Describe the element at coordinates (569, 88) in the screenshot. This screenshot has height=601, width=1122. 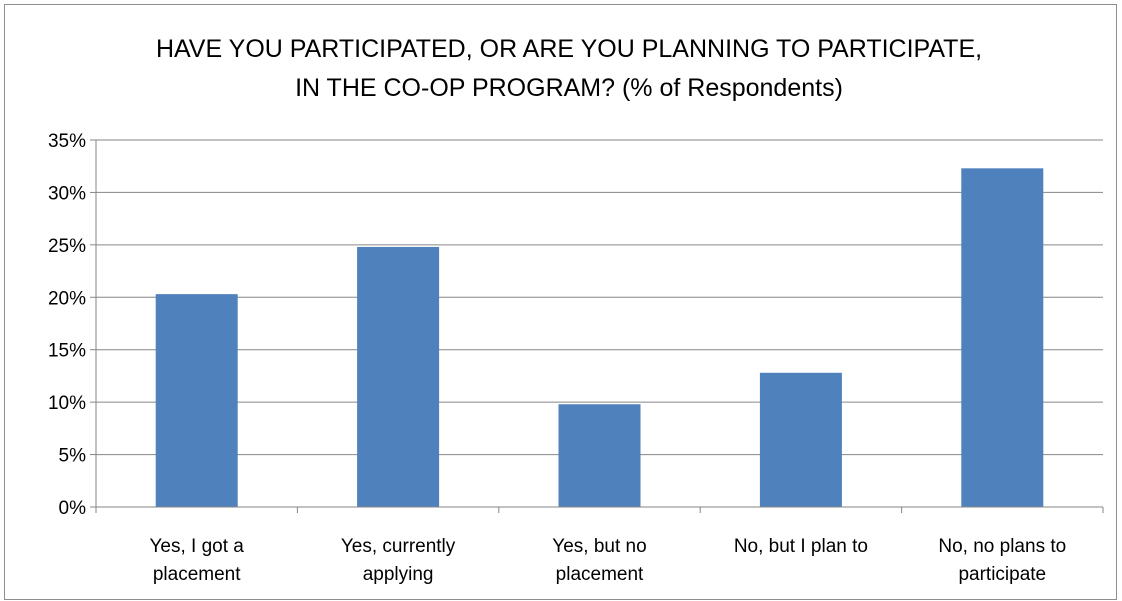
I see `chart-title-line-2: IN THE CO-OP PROGRAM? (% of Respondents)` at that location.